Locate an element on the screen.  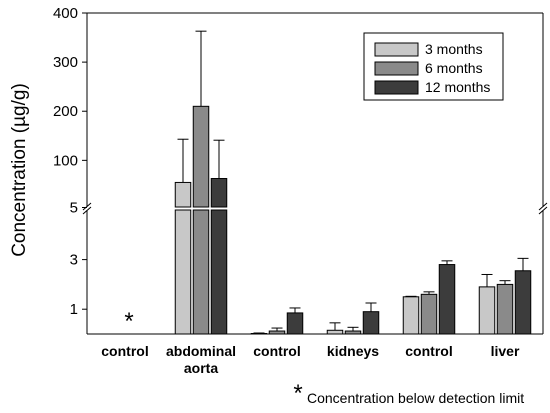
y-tick-label: 3 is located at coordinates (74, 260).